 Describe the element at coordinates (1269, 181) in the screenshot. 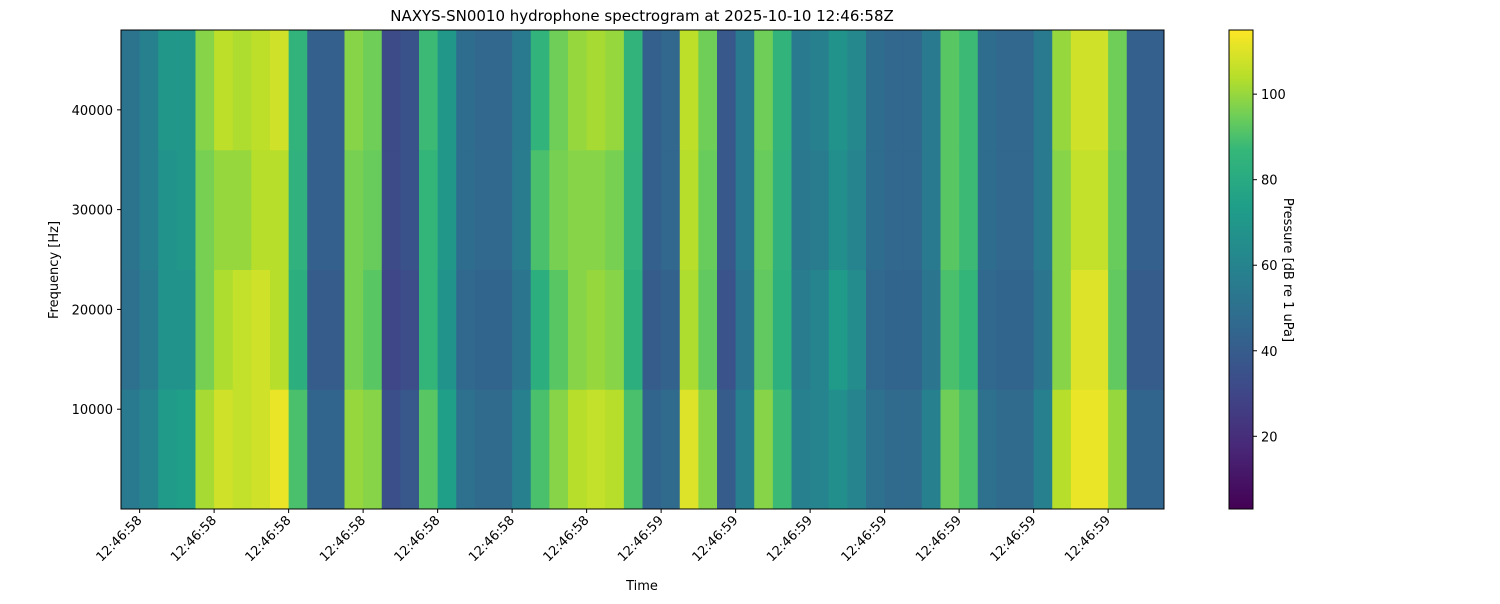

I see `colorbar-tick-label: 80` at that location.